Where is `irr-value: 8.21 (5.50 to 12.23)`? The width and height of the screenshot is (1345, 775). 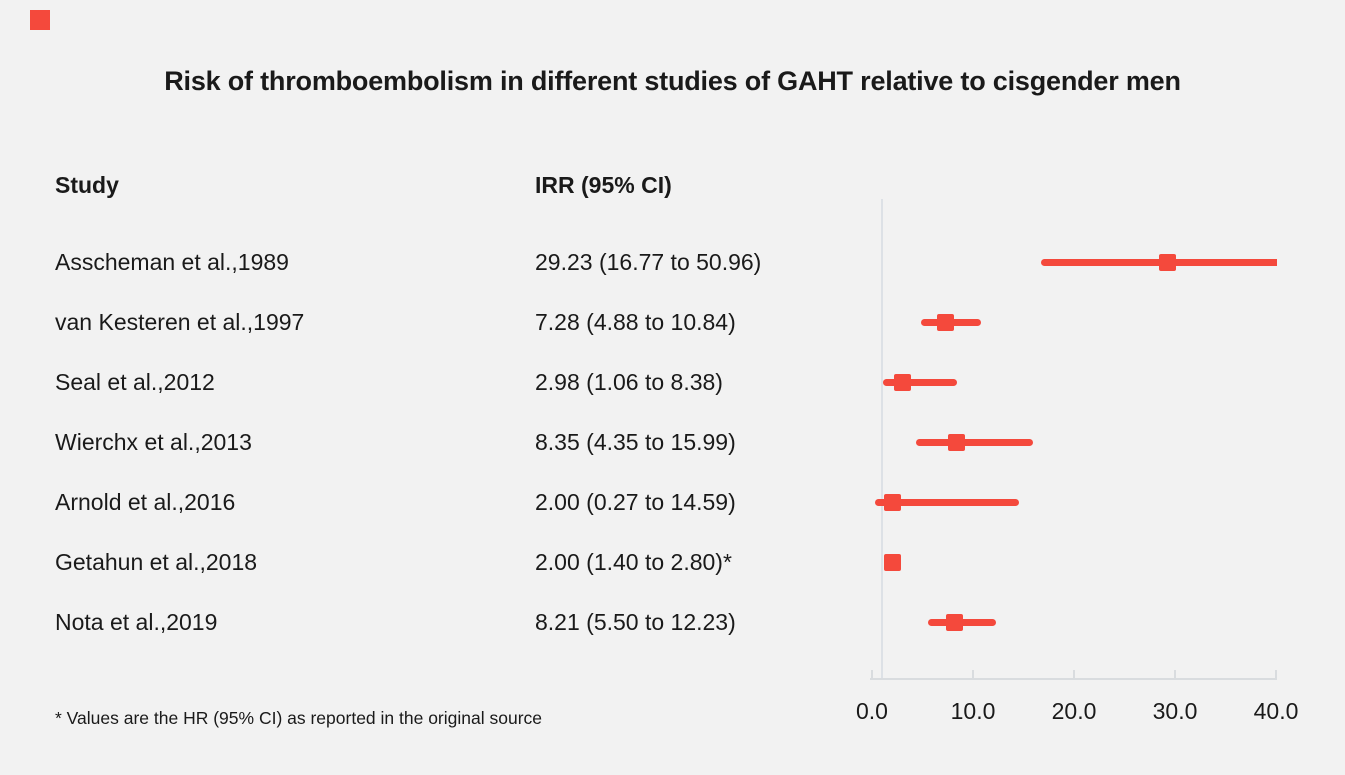 irr-value: 8.21 (5.50 to 12.23) is located at coordinates (635, 622).